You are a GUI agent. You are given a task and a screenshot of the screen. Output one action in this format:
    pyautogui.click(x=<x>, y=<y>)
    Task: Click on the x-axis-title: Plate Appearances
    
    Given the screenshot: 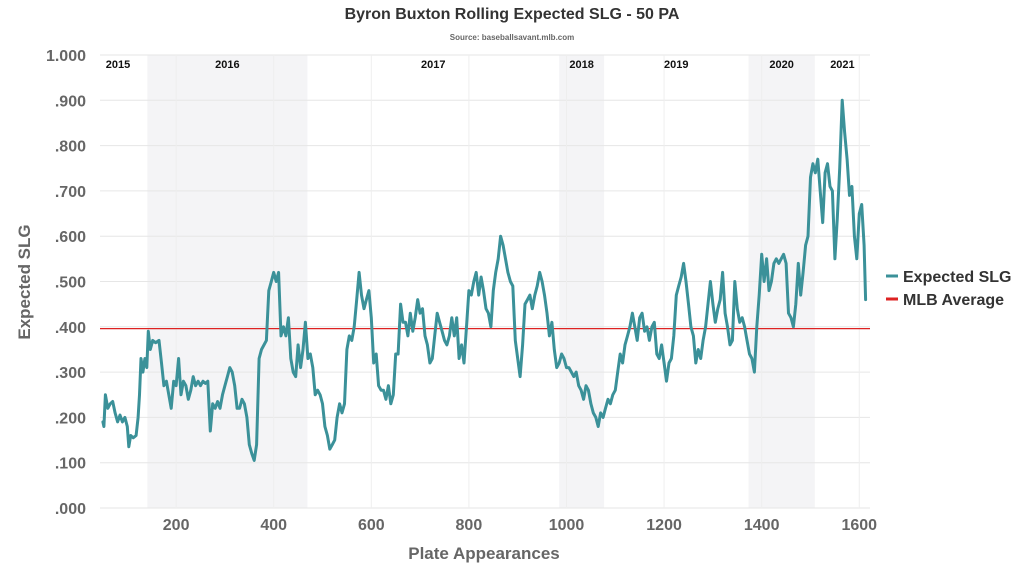 What is the action you would take?
    pyautogui.click(x=484, y=553)
    